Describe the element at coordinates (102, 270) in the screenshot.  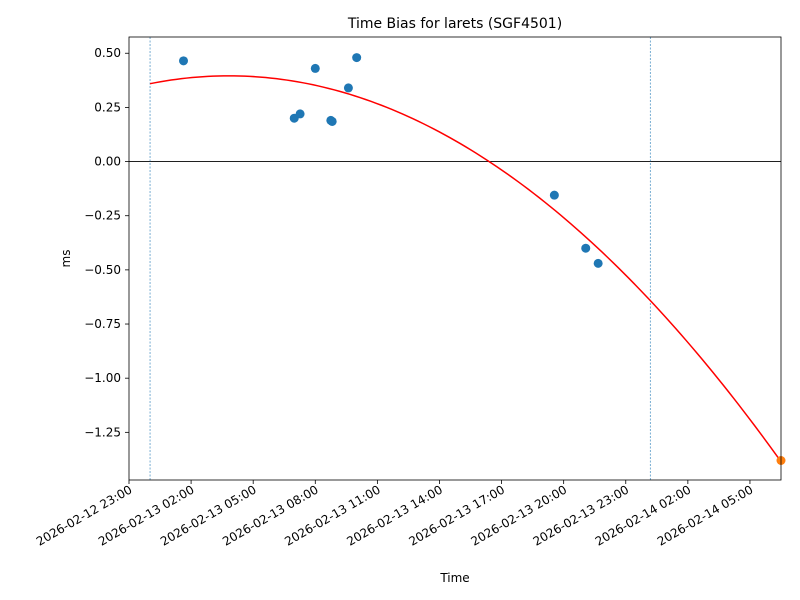
I see `y-tick-label-4: −0.50` at that location.